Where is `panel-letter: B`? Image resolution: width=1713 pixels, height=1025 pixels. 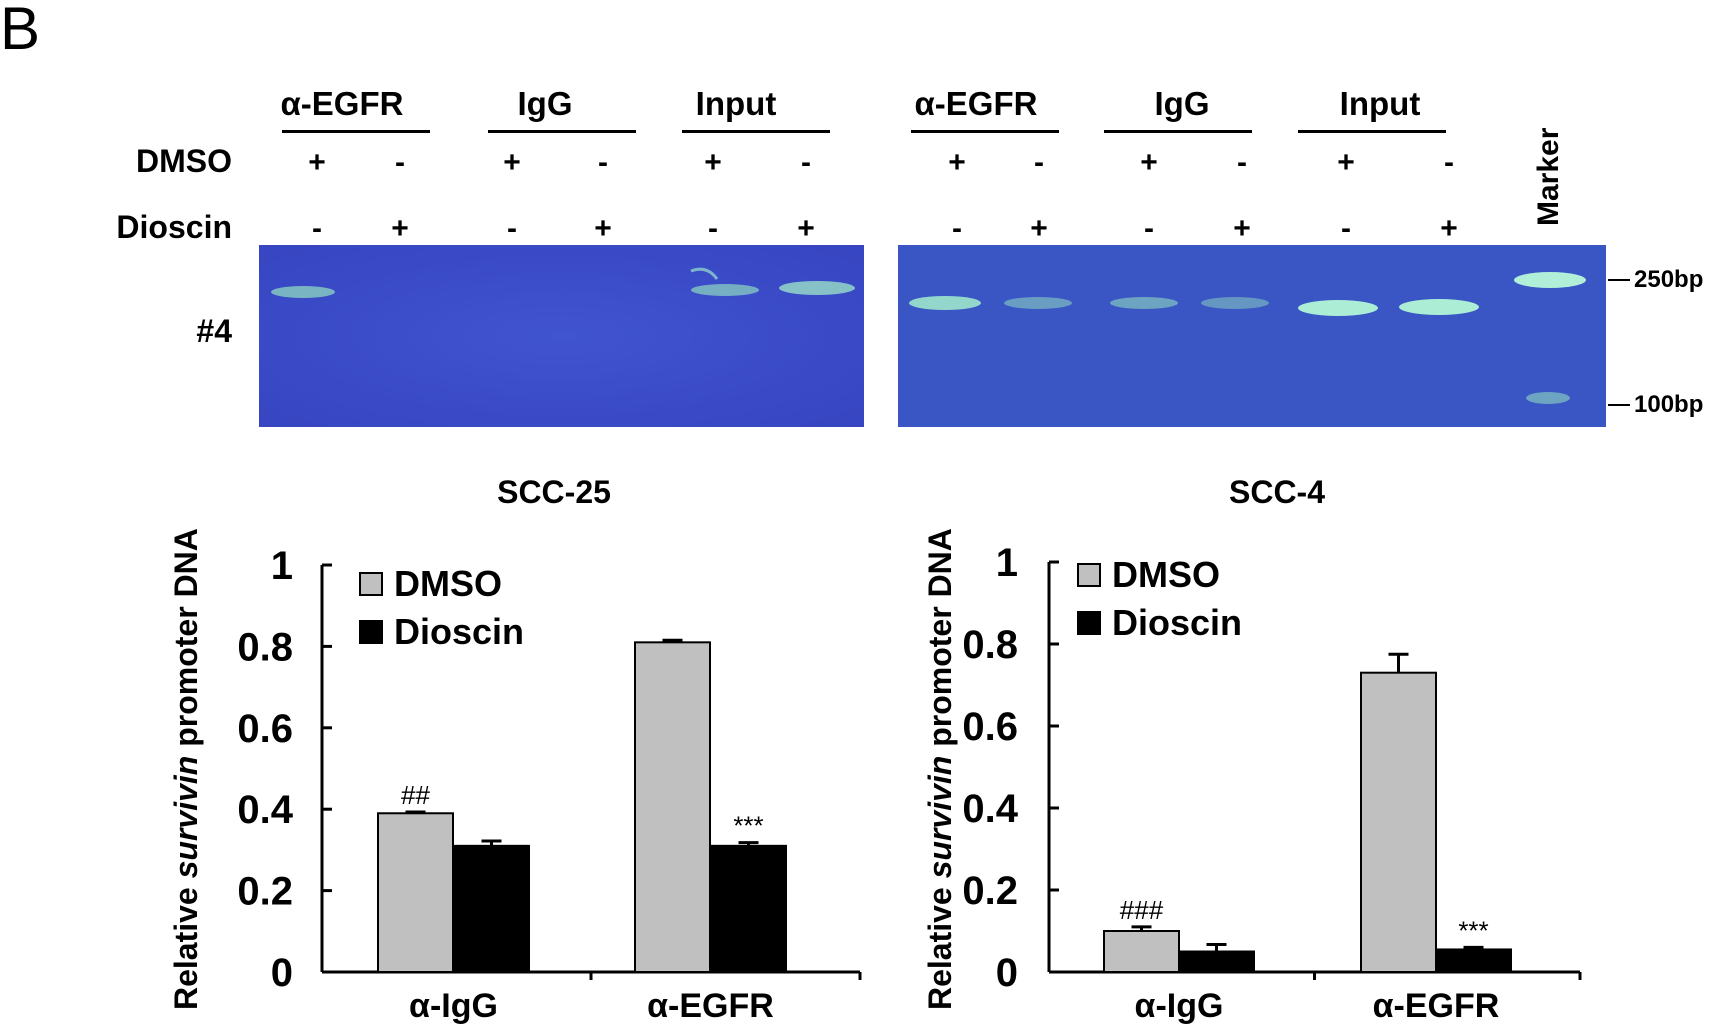 panel-letter: B is located at coordinates (20, 31).